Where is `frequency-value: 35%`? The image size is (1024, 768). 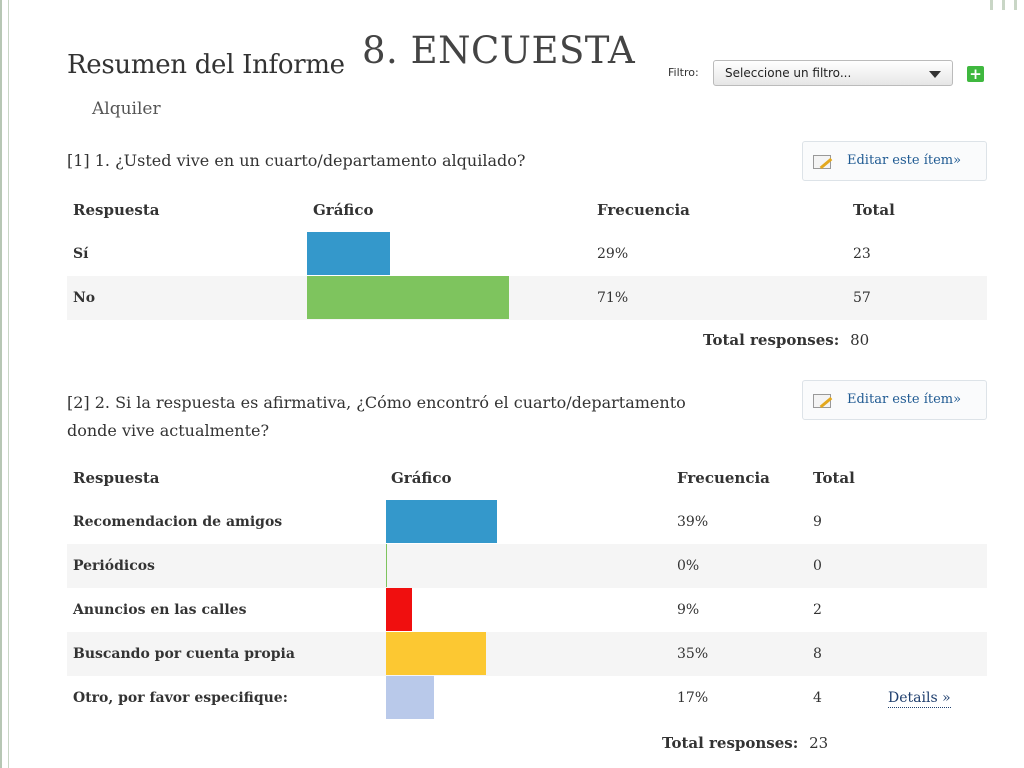
frequency-value: 35% is located at coordinates (693, 654).